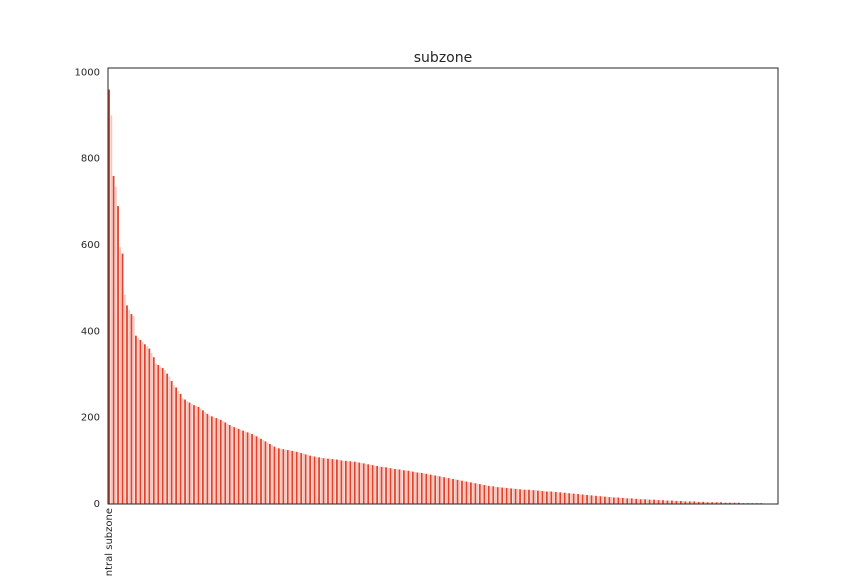 The image size is (864, 576). Describe the element at coordinates (87, 72) in the screenshot. I see `y-tick-label: 1000` at that location.